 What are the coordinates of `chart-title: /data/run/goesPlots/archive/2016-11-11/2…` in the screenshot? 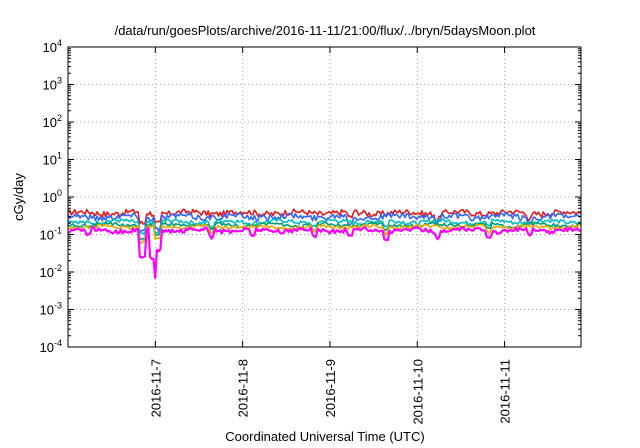 It's located at (325, 30).